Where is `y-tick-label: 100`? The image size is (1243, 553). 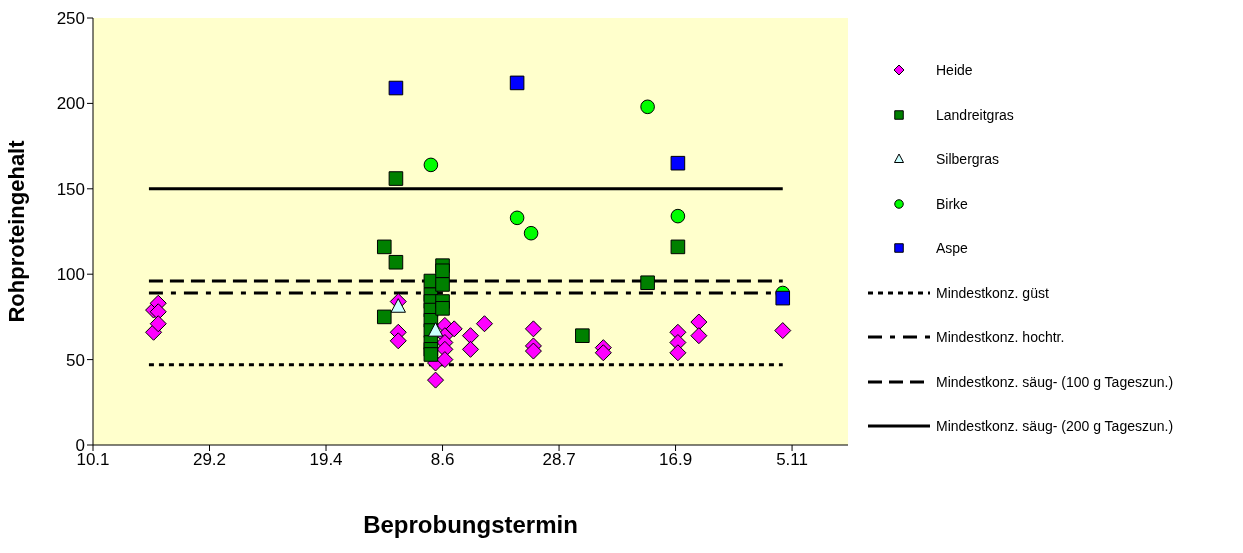 y-tick-label: 100 is located at coordinates (70, 275).